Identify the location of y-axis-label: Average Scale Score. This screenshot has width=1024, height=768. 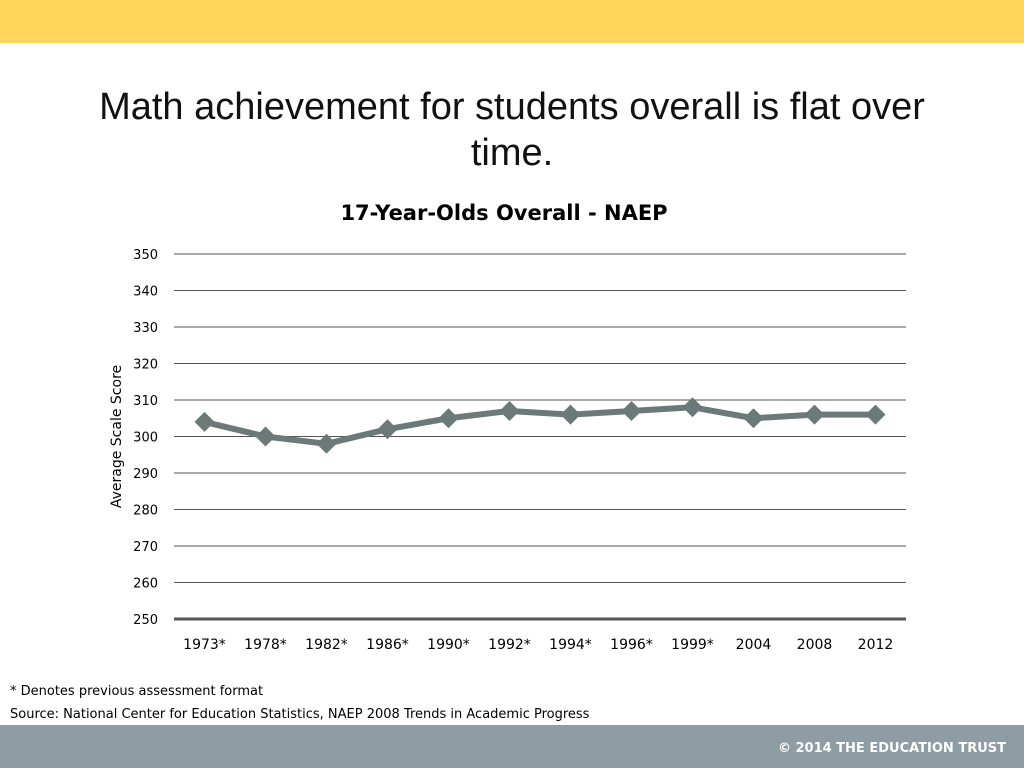
(117, 436).